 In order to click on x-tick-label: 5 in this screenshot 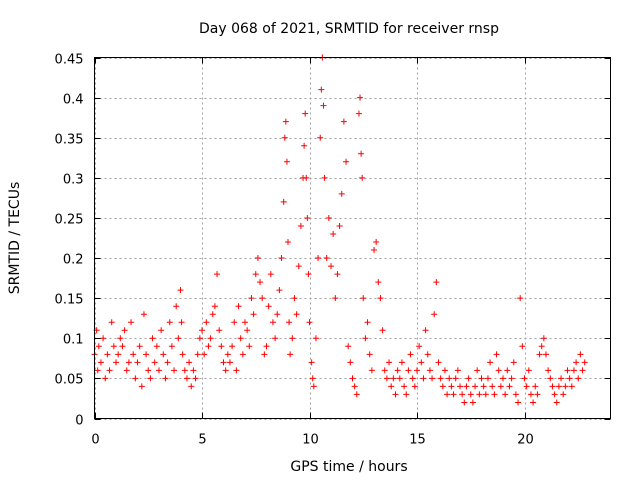, I will do `click(202, 440)`.